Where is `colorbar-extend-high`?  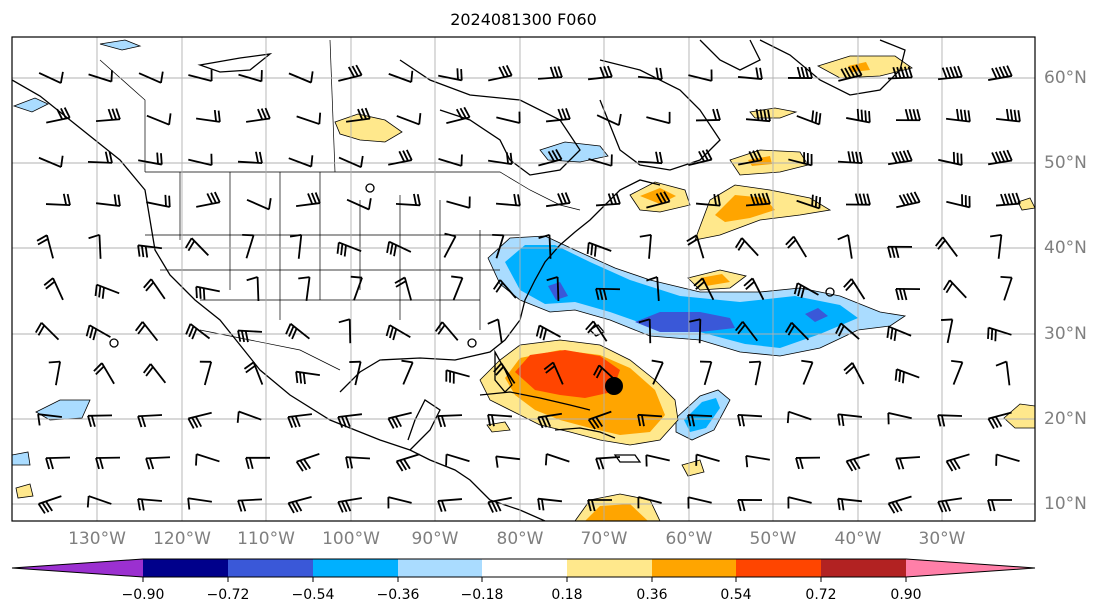 colorbar-extend-high is located at coordinates (970, 568).